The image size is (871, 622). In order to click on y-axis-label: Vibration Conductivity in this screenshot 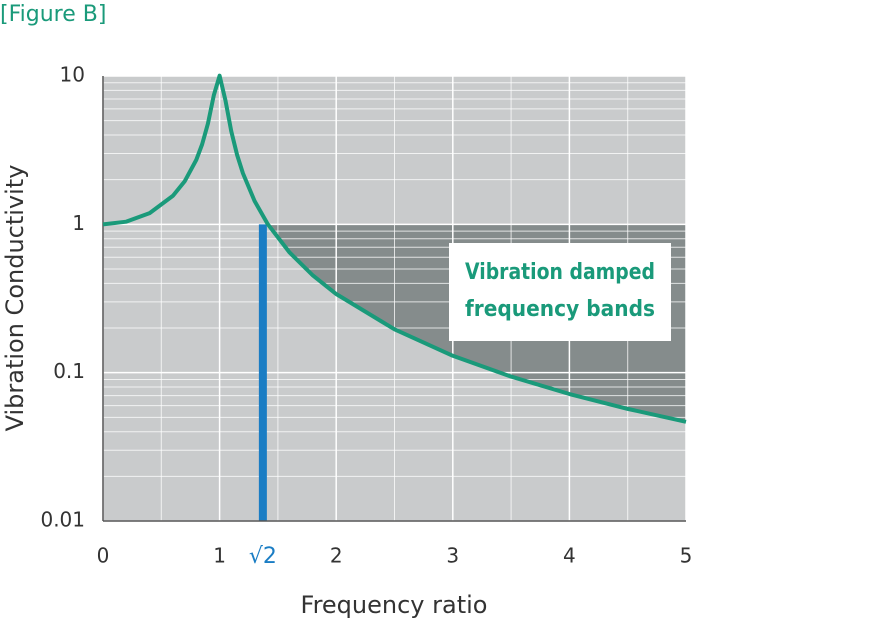, I will do `click(15, 298)`.